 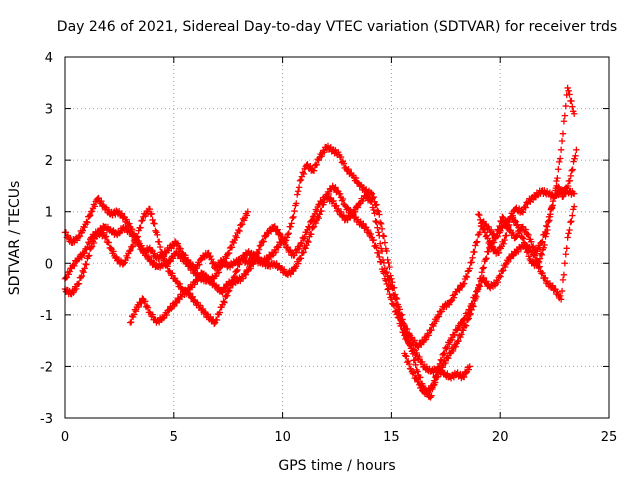 I want to click on y-tick-label: 0, so click(x=49, y=264).